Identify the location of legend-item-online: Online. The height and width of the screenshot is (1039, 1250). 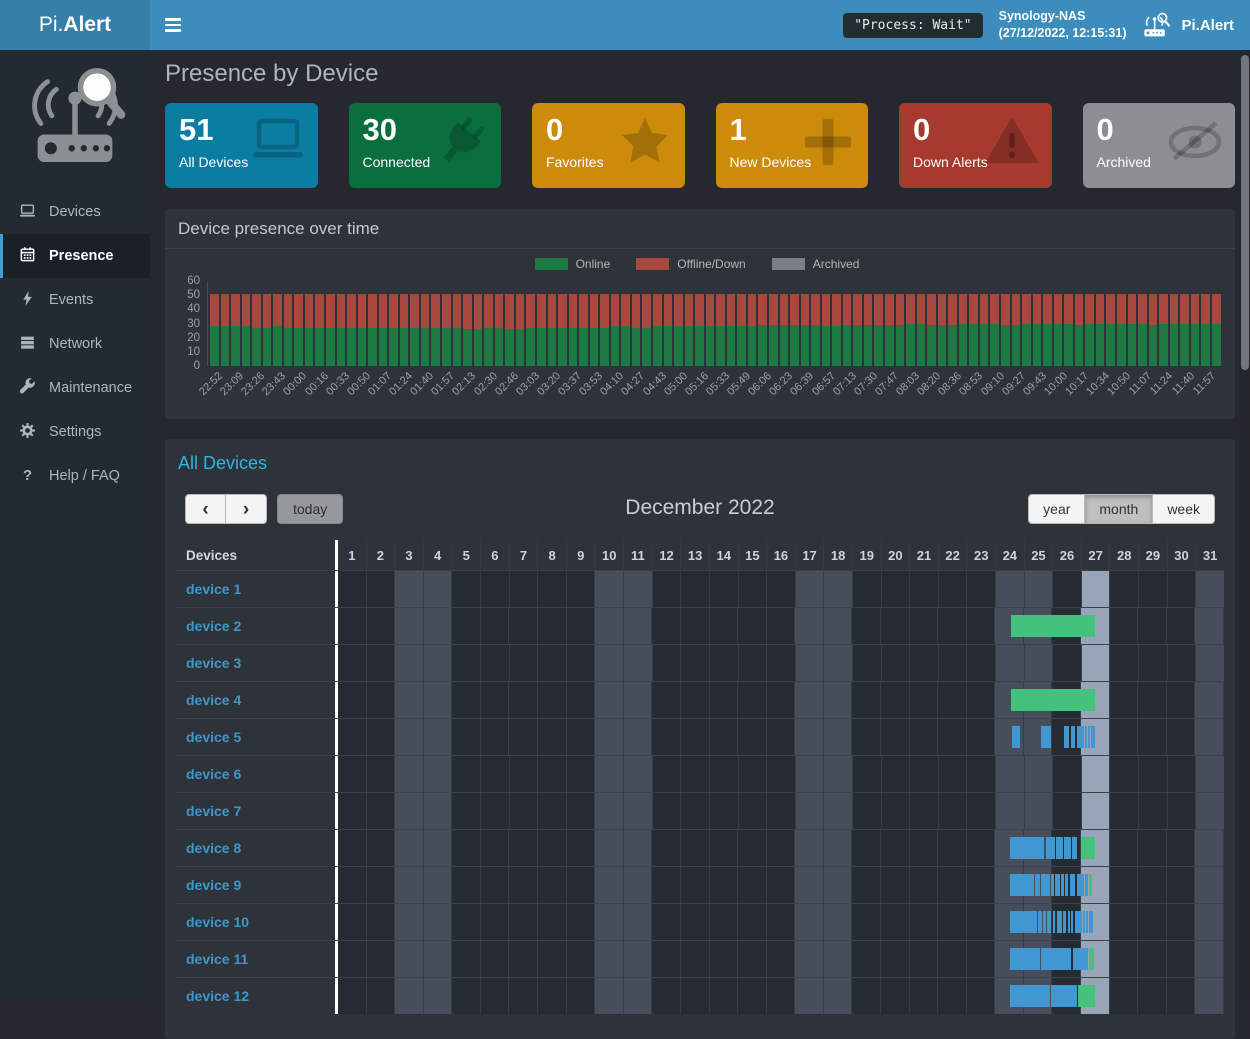
(572, 264).